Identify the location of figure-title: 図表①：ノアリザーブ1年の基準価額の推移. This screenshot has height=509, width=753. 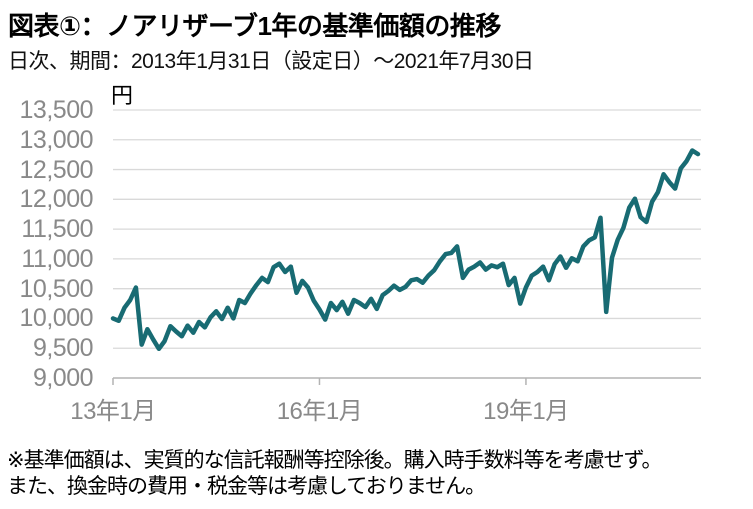
(254, 26).